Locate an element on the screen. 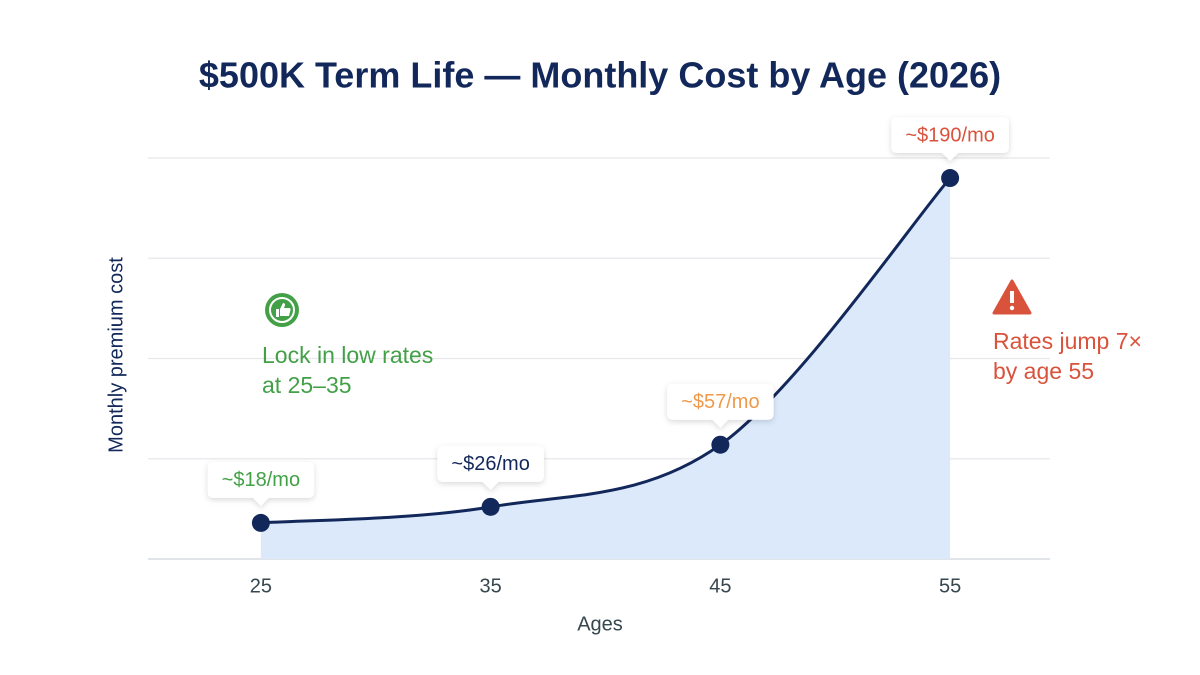  x-tick-label: 45 is located at coordinates (720, 586).